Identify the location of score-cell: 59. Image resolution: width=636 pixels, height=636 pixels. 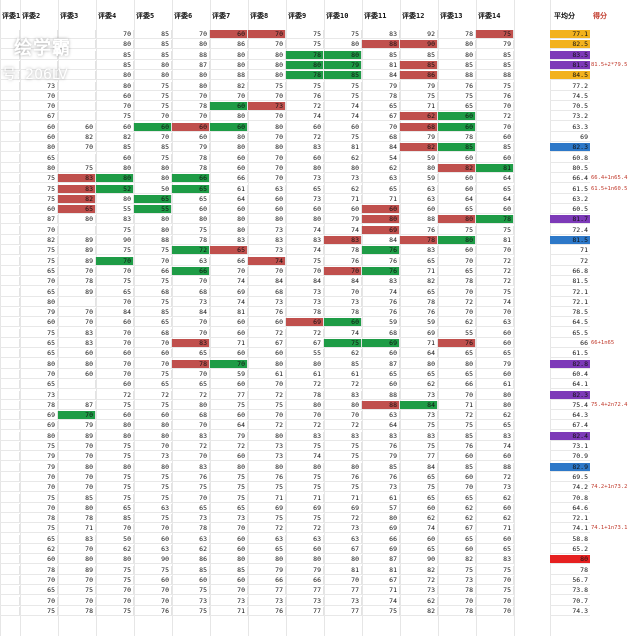
(419, 179).